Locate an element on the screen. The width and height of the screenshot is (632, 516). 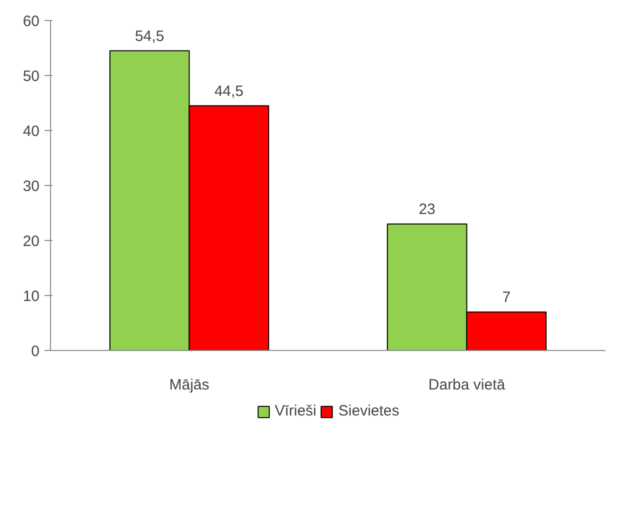
data-label: 7 is located at coordinates (506, 297).